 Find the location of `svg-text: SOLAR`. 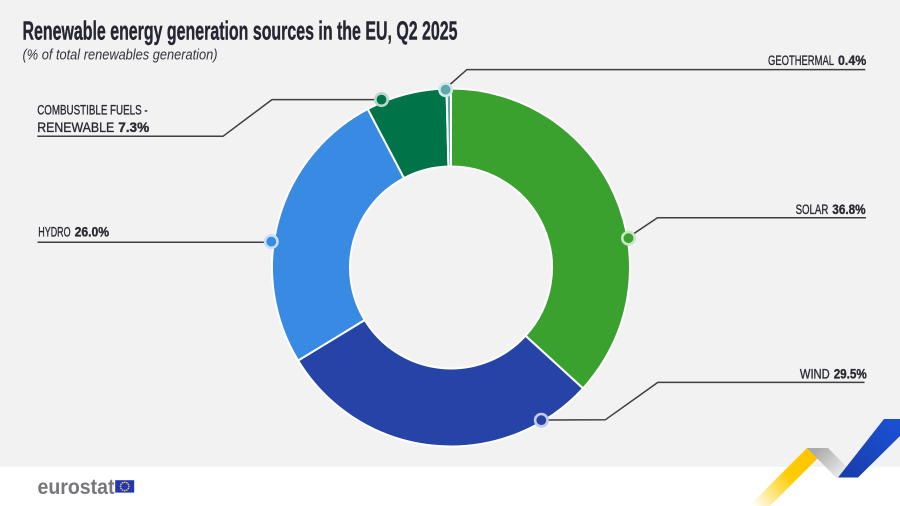

svg-text: SOLAR is located at coordinates (812, 210).